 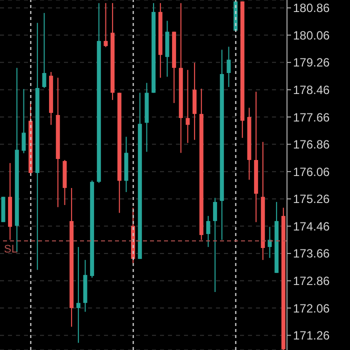 What do you see at coordinates (11, 250) in the screenshot?
I see `ref-line-label: SL` at bounding box center [11, 250].